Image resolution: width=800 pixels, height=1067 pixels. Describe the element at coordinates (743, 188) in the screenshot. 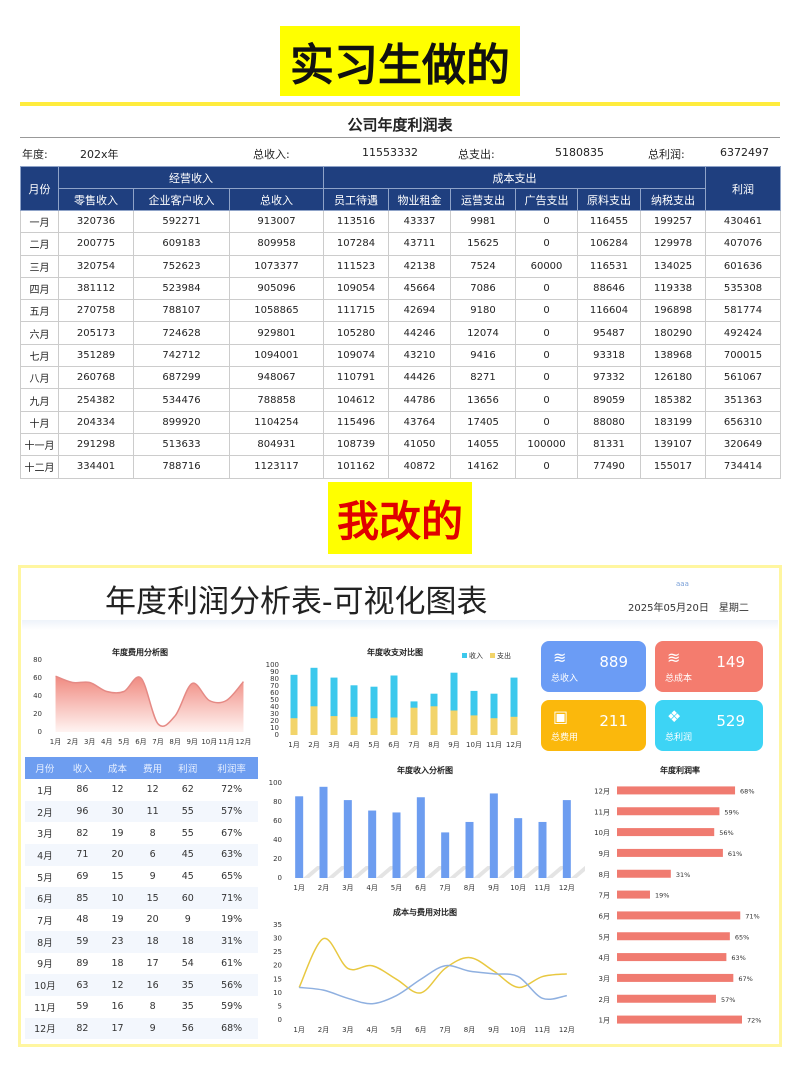

I see `header-profit: 利润` at that location.